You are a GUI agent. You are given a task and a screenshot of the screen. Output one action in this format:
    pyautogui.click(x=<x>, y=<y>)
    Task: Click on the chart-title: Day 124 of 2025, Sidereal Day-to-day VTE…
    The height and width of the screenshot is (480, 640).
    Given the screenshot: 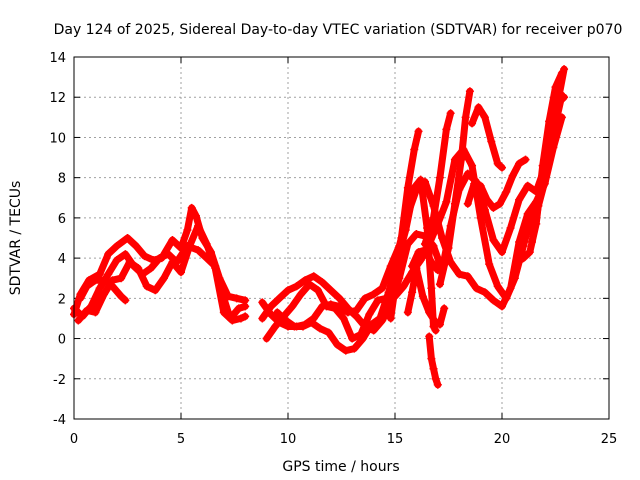 What is the action you would take?
    pyautogui.click(x=338, y=30)
    